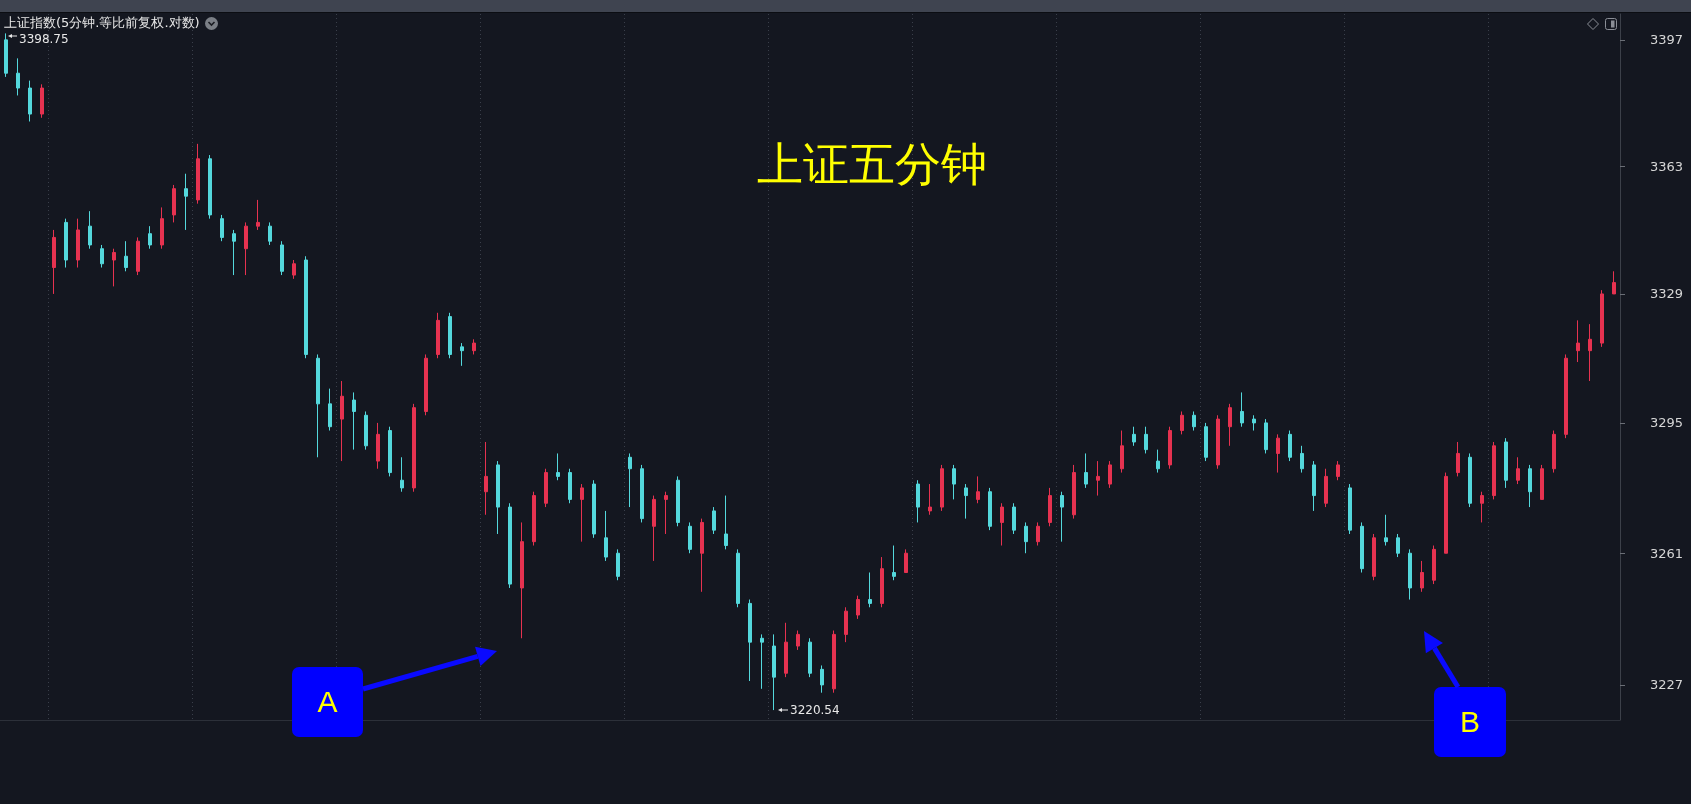  What do you see at coordinates (815, 710) in the screenshot?
I see `annotation: 3220.54` at bounding box center [815, 710].